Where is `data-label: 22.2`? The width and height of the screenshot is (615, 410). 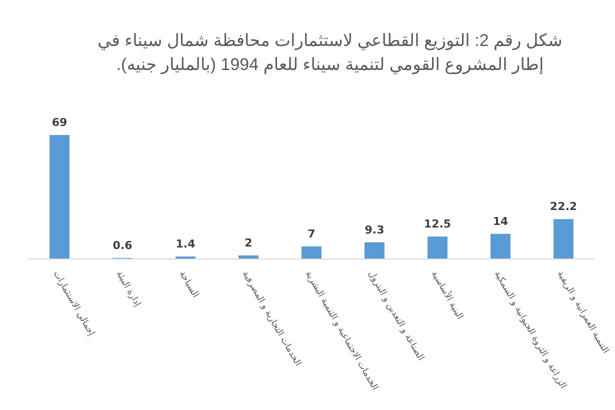
data-label: 22.2 is located at coordinates (564, 207).